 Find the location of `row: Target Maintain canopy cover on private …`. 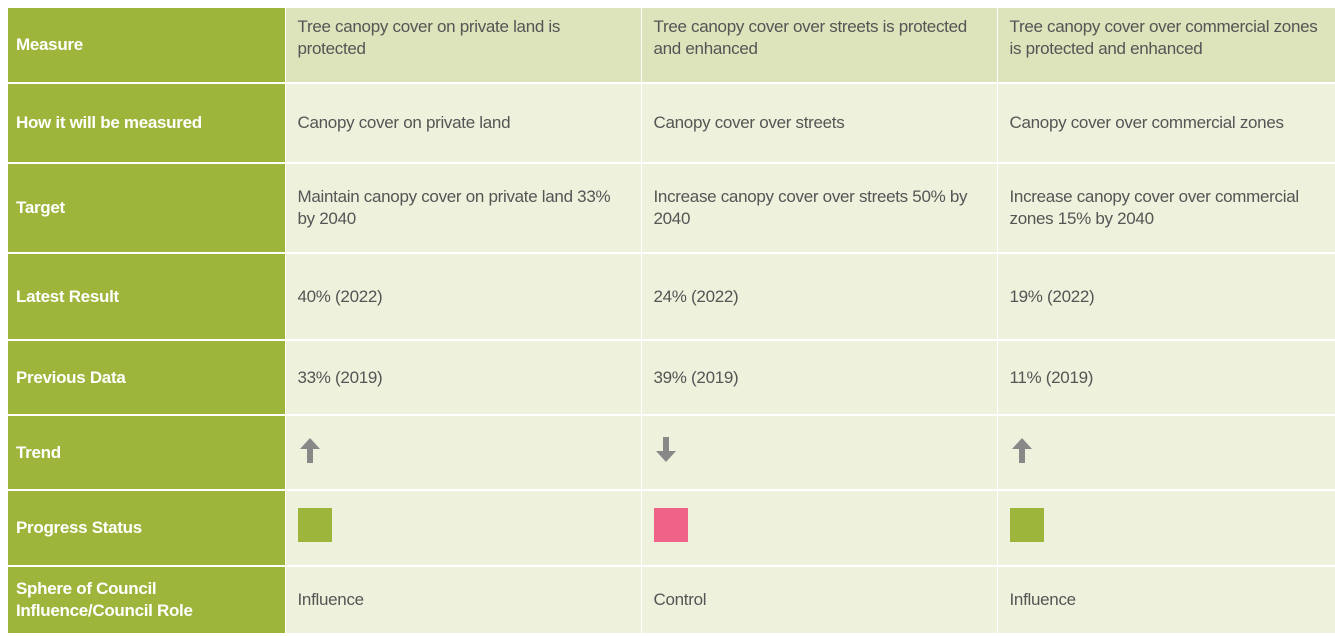

row: Target Maintain canopy cover on private … is located at coordinates (671, 208).